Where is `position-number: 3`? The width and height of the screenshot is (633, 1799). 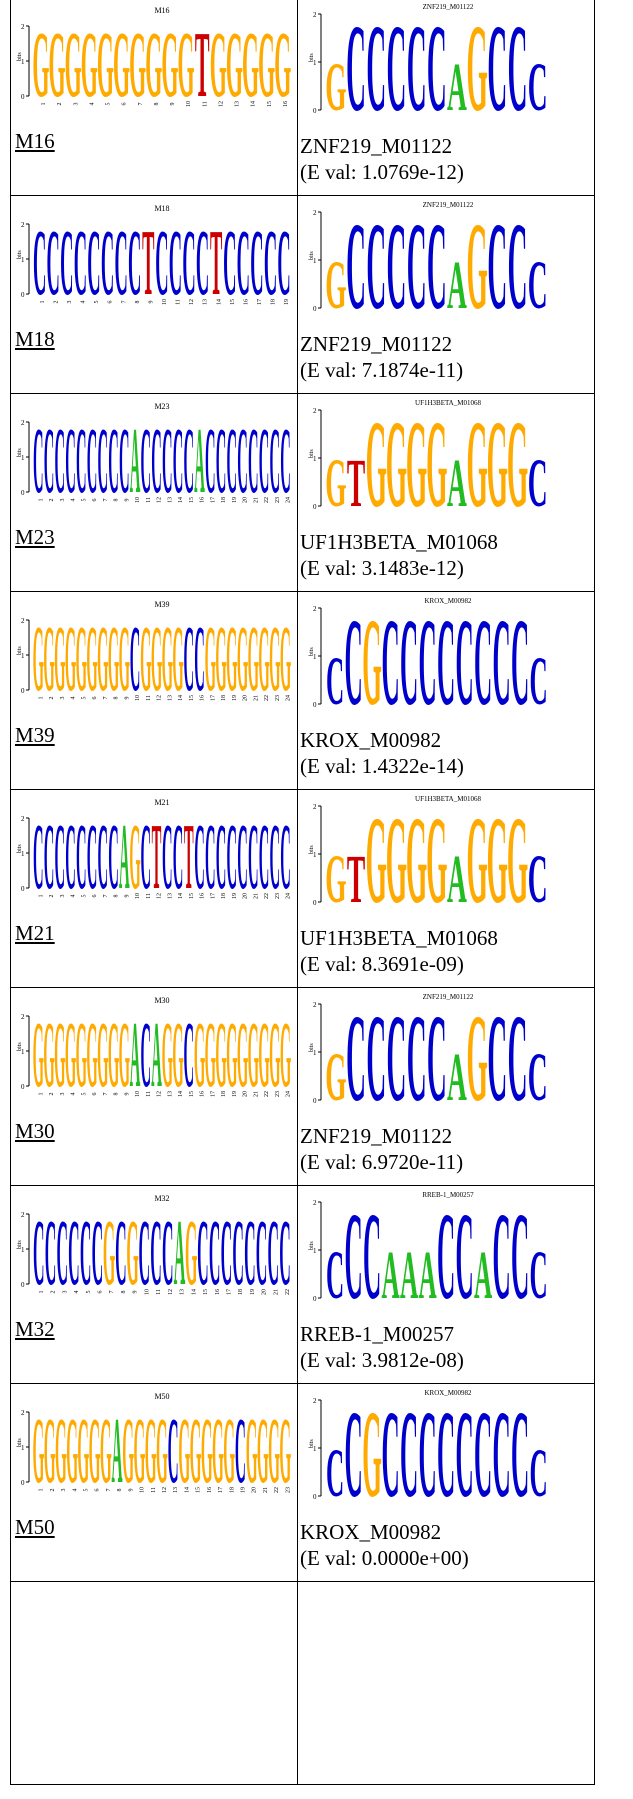 position-number: 3 is located at coordinates (64, 1490).